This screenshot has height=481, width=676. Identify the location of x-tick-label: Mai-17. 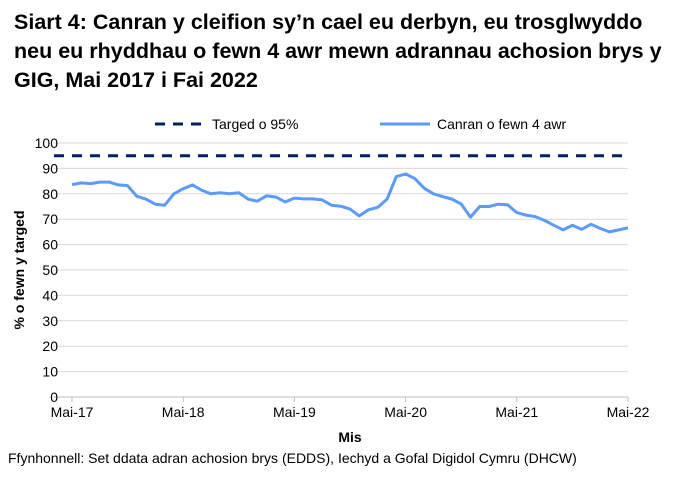
(72, 412).